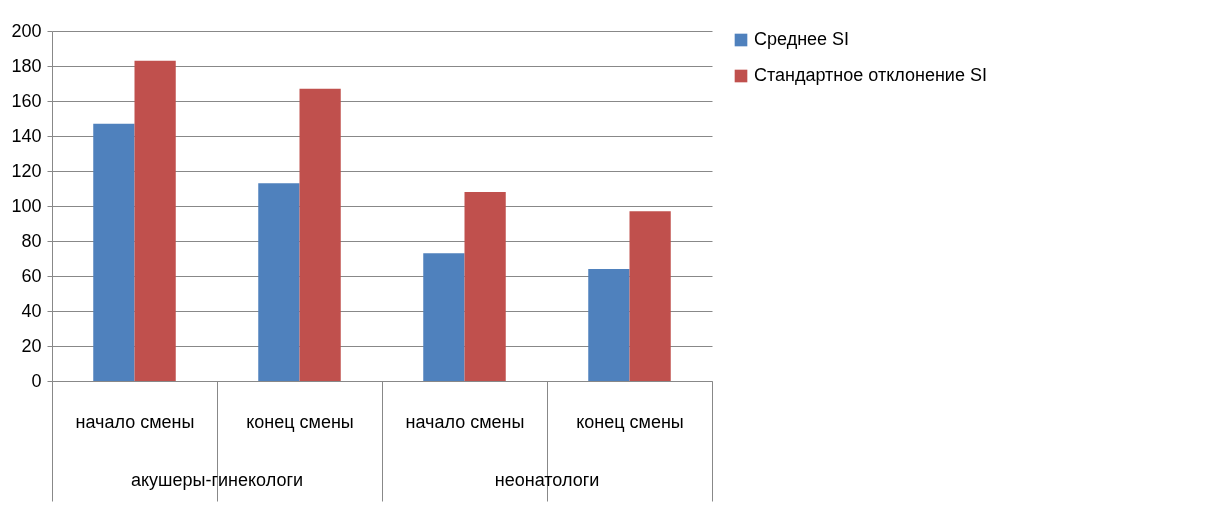 The height and width of the screenshot is (527, 1208). I want to click on y-tick-label: 160, so click(26, 100).